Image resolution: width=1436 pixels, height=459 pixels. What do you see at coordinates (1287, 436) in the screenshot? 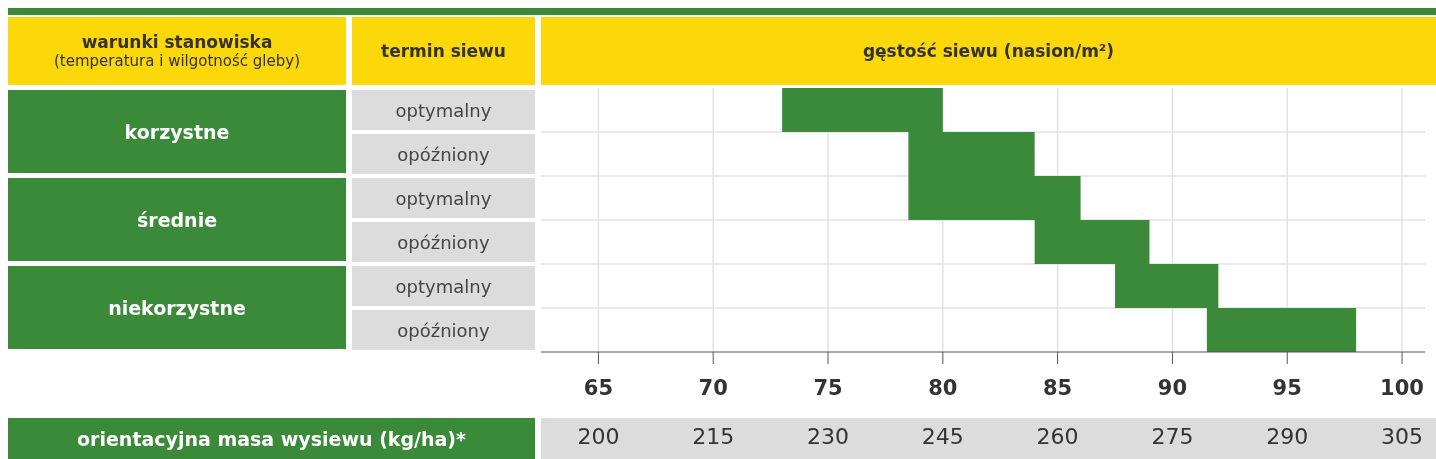
I see `x2-tick-label: 290` at bounding box center [1287, 436].